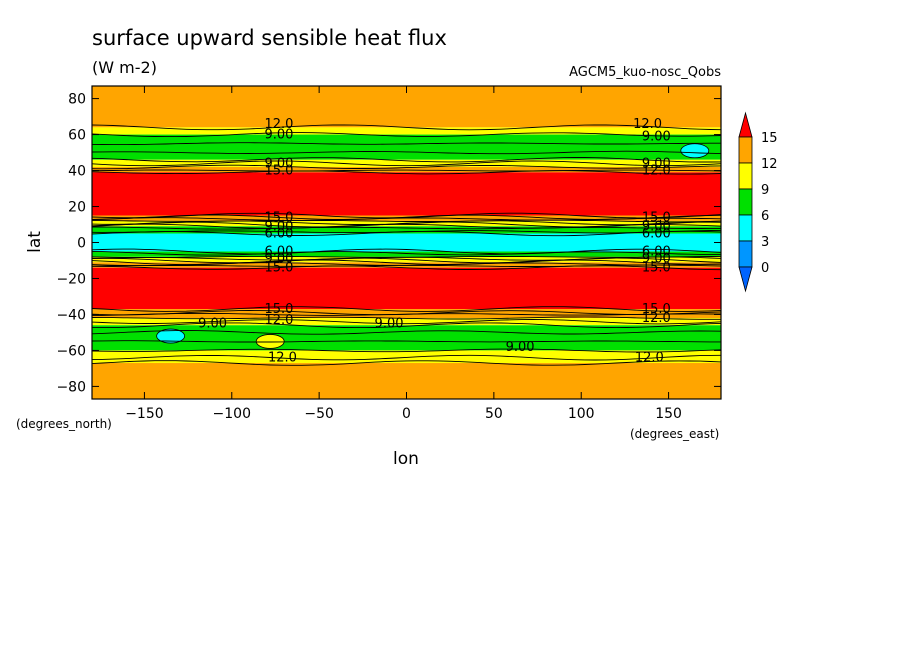  What do you see at coordinates (765, 268) in the screenshot?
I see `colorbar-label: 0` at bounding box center [765, 268].